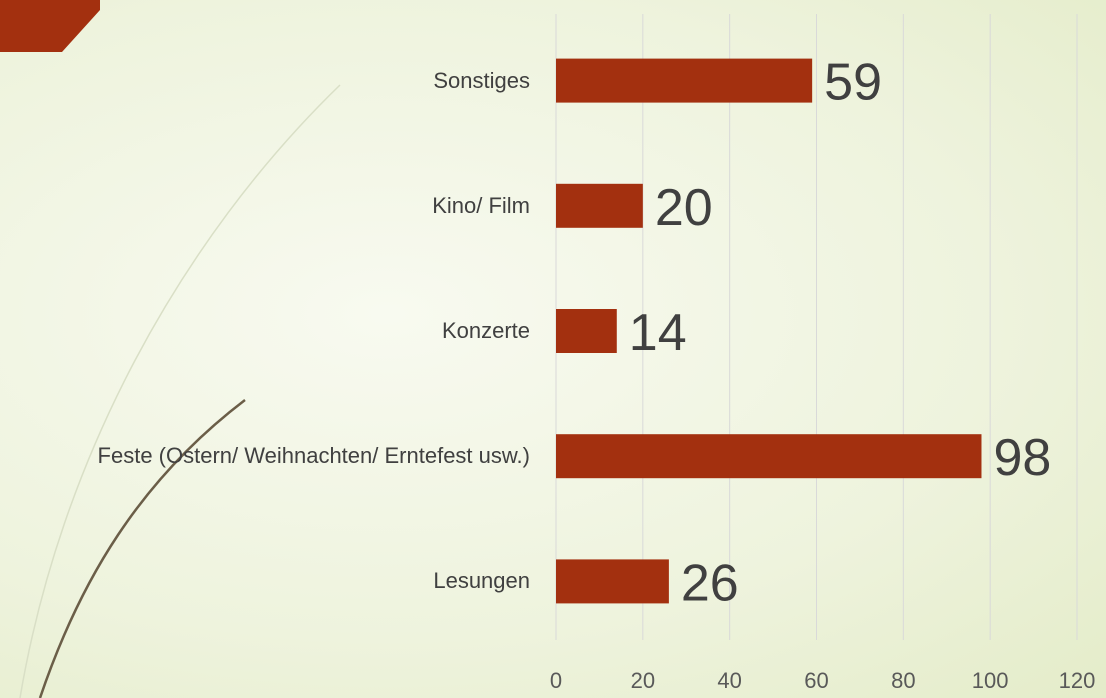  Describe the element at coordinates (50, 26) in the screenshot. I see `decor-shape` at that location.